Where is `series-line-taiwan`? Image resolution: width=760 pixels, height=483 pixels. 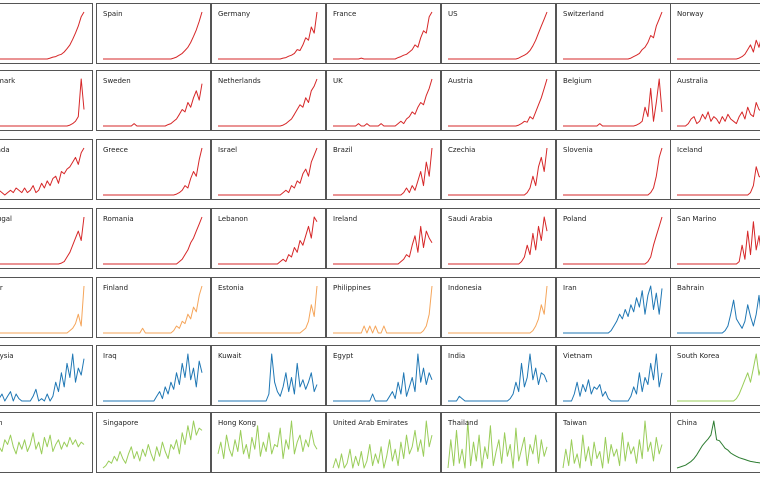
series-line-taiwan is located at coordinates (612, 444).